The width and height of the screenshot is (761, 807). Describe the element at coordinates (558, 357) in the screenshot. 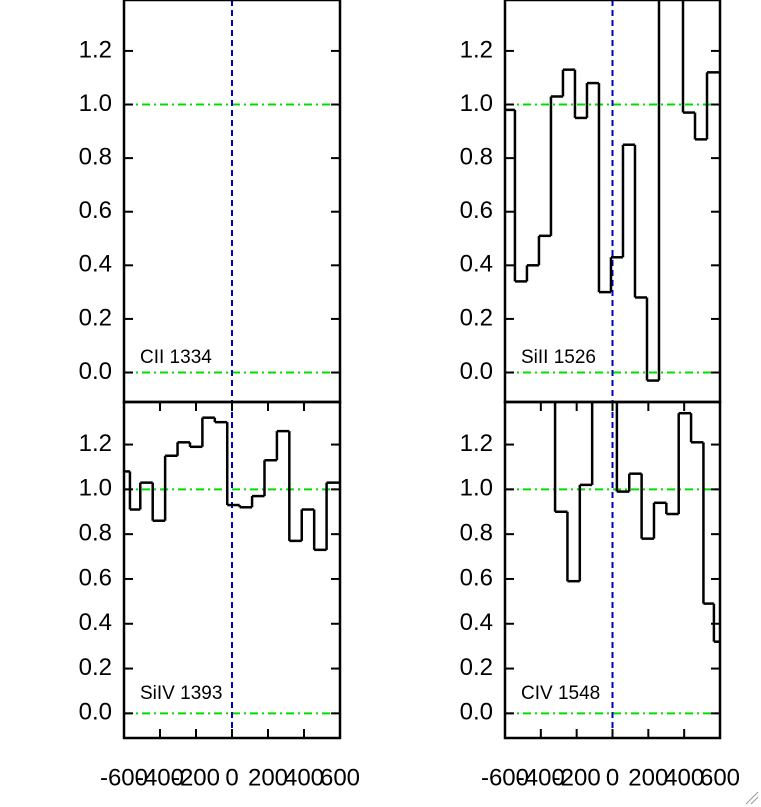

I see `panel-title: SiII 1526` at that location.